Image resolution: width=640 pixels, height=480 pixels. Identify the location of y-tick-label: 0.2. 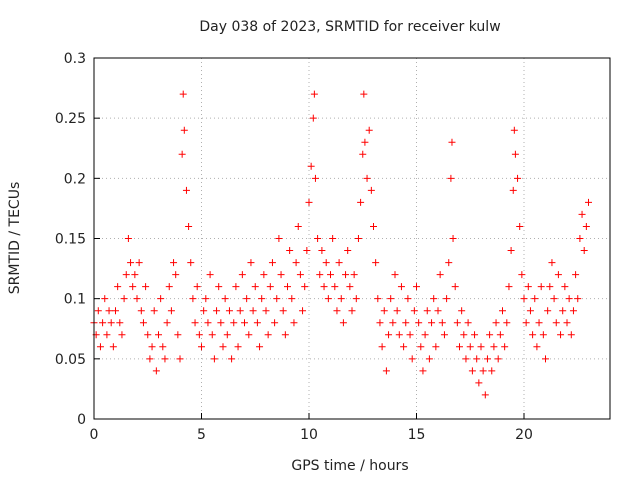
(75, 179).